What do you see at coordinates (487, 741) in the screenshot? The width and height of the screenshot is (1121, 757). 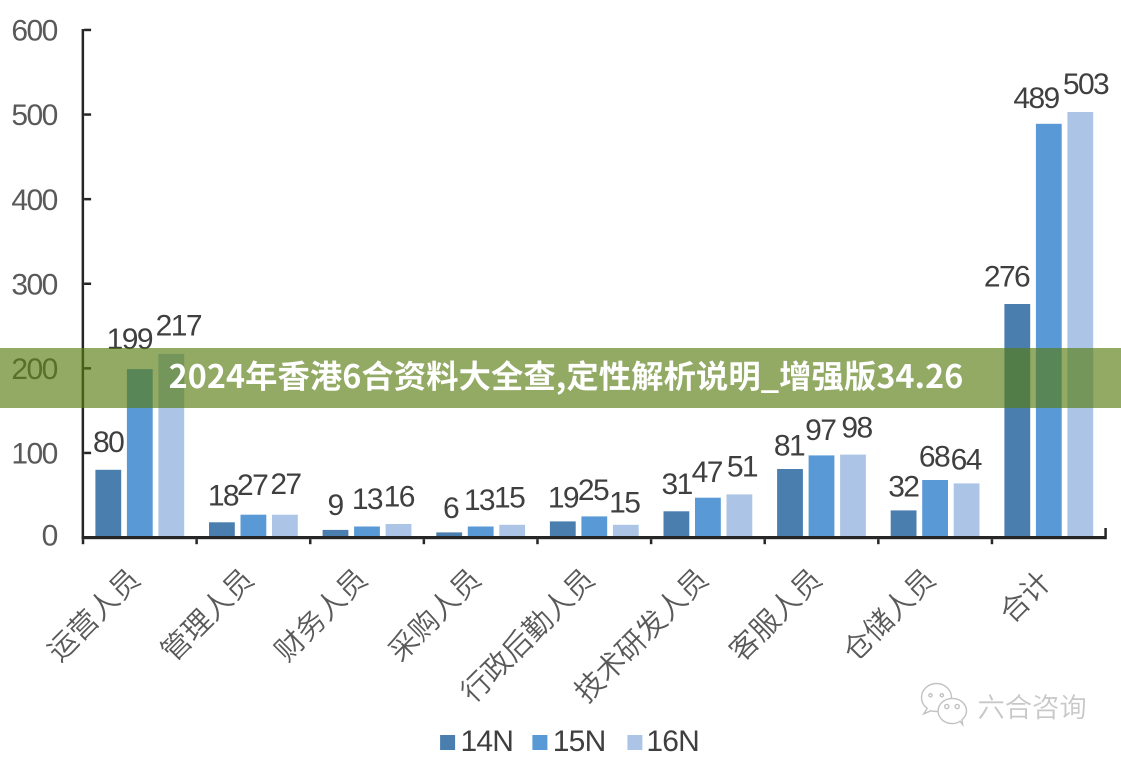 I see `svg-text: 14N` at bounding box center [487, 741].